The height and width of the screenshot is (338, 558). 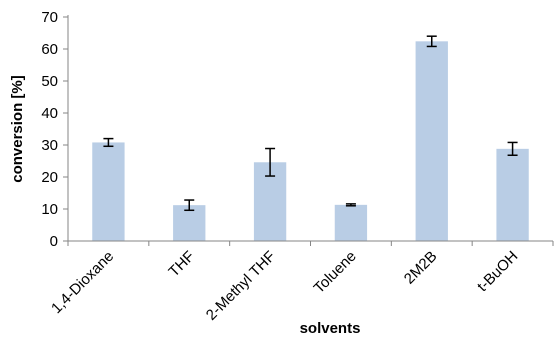 What do you see at coordinates (330, 328) in the screenshot?
I see `x-axis-title: solvents` at bounding box center [330, 328].